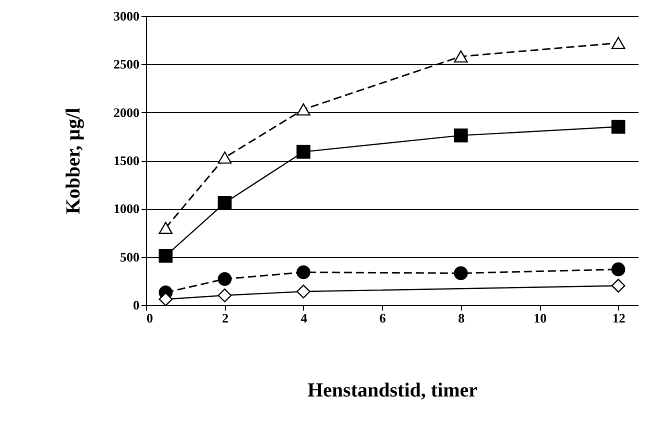 This screenshot has width=647, height=430. Describe the element at coordinates (127, 208) in the screenshot. I see `y-tick-label: 1000` at that location.